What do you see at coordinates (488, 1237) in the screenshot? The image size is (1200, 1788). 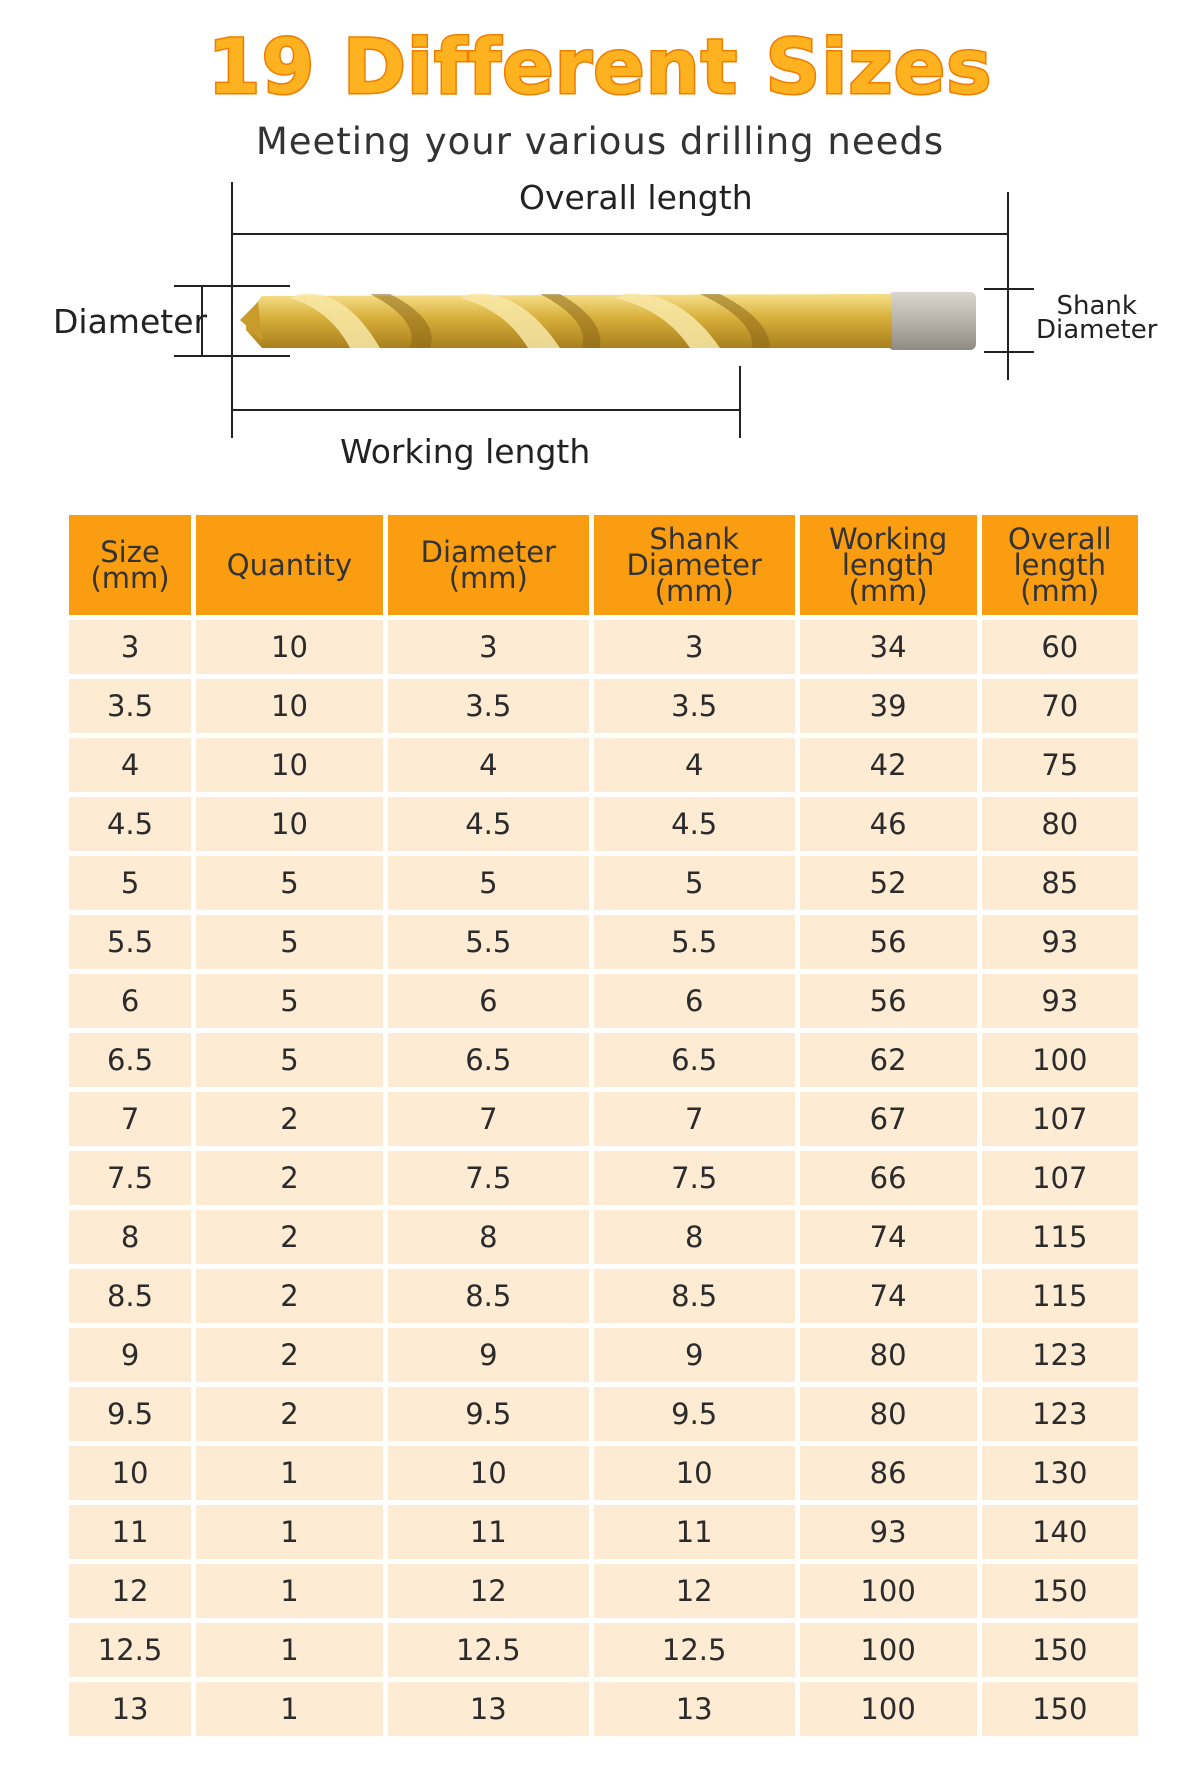 I see `diameter-cell: 8` at bounding box center [488, 1237].